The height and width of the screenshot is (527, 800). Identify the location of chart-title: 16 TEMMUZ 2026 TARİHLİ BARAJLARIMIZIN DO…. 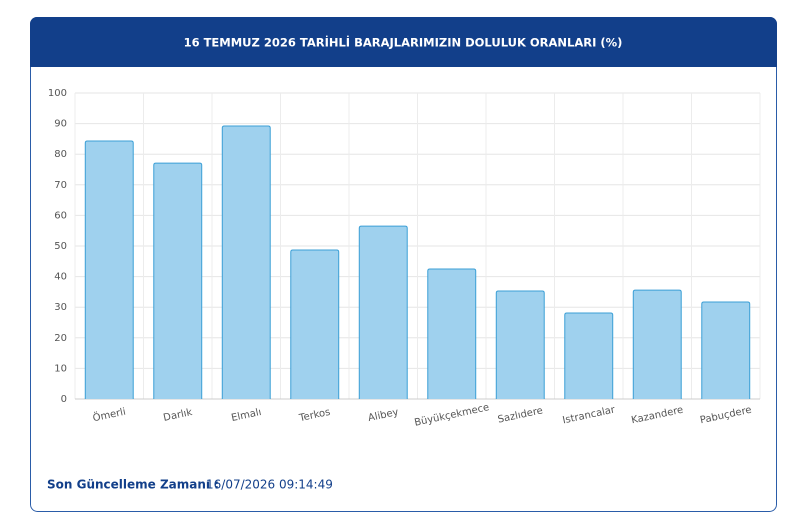
(403, 42).